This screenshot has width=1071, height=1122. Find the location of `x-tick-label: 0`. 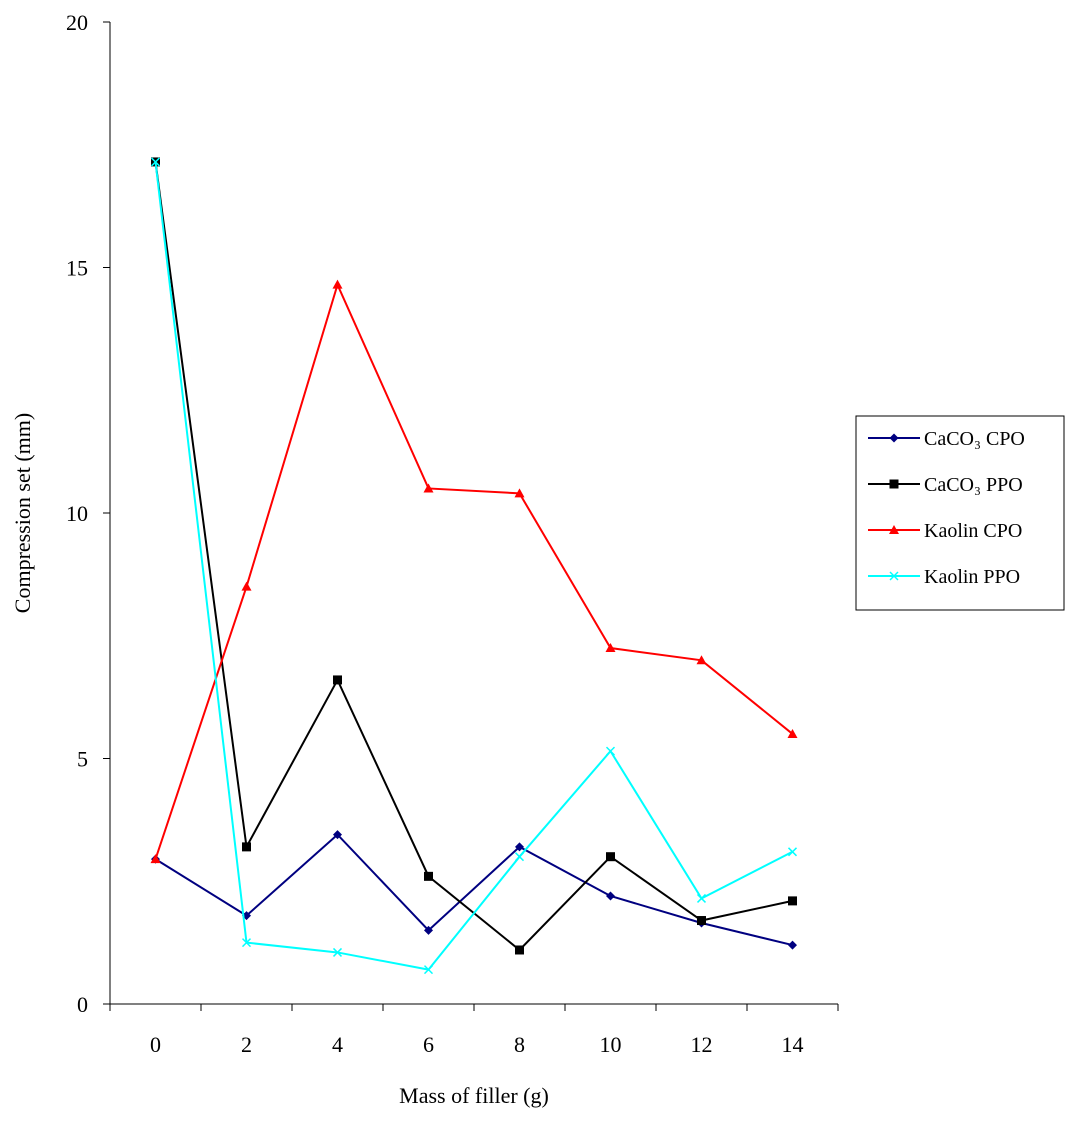

x-tick-label: 0 is located at coordinates (155, 1044).